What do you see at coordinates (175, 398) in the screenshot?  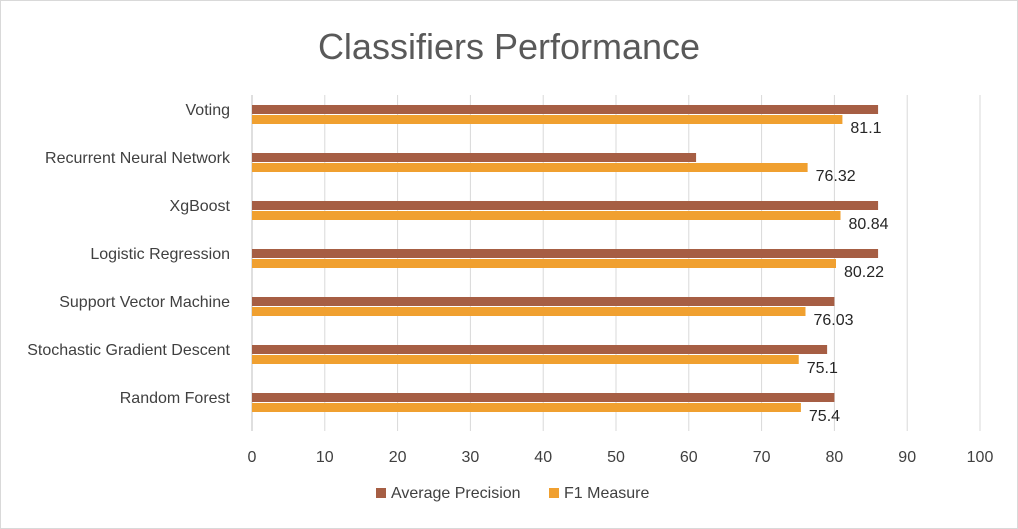 I see `category-label: Random Forest` at bounding box center [175, 398].